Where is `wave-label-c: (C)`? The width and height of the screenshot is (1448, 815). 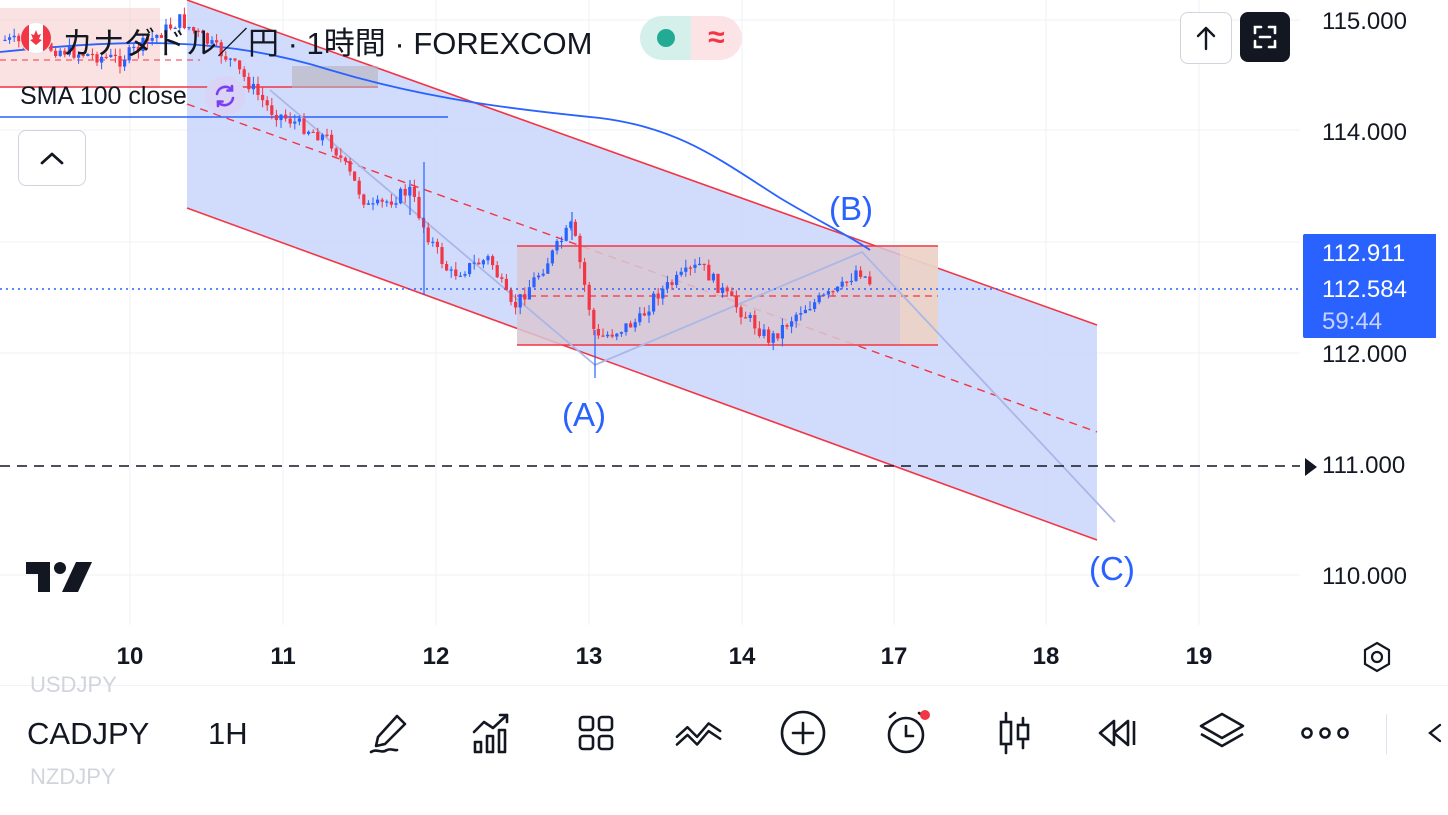 wave-label-c: (C) is located at coordinates (1112, 568).